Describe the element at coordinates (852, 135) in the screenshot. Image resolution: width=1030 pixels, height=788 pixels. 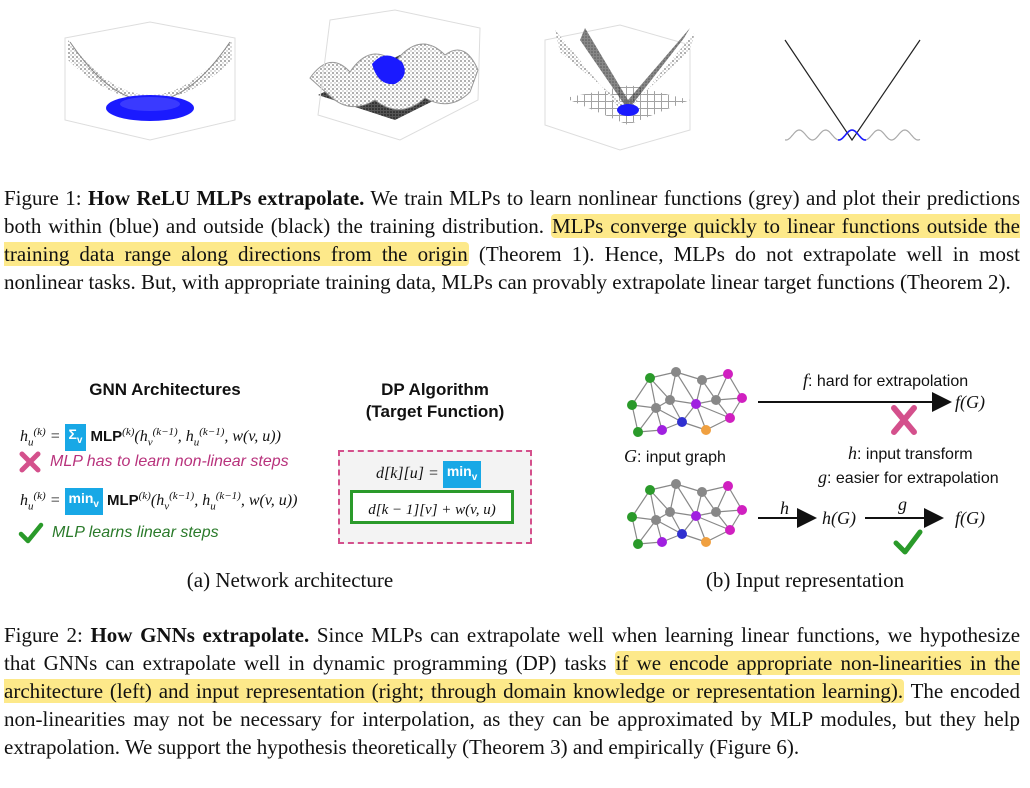
I see `wave-blue` at that location.